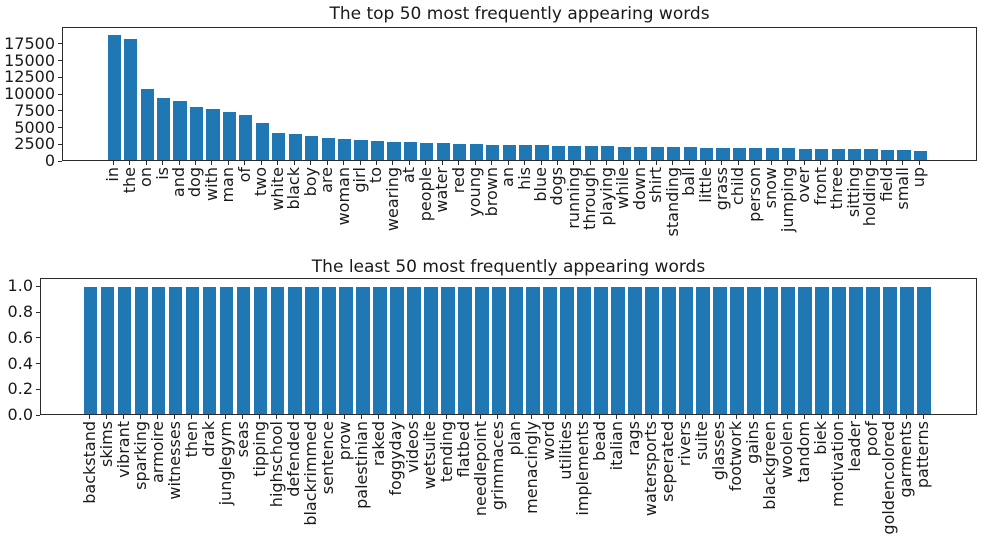  Describe the element at coordinates (157, 475) in the screenshot. I see `x-tick: armoire` at that location.